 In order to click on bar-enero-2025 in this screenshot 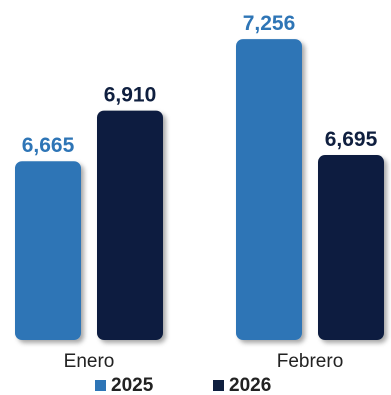, I will do `click(48, 250)`.